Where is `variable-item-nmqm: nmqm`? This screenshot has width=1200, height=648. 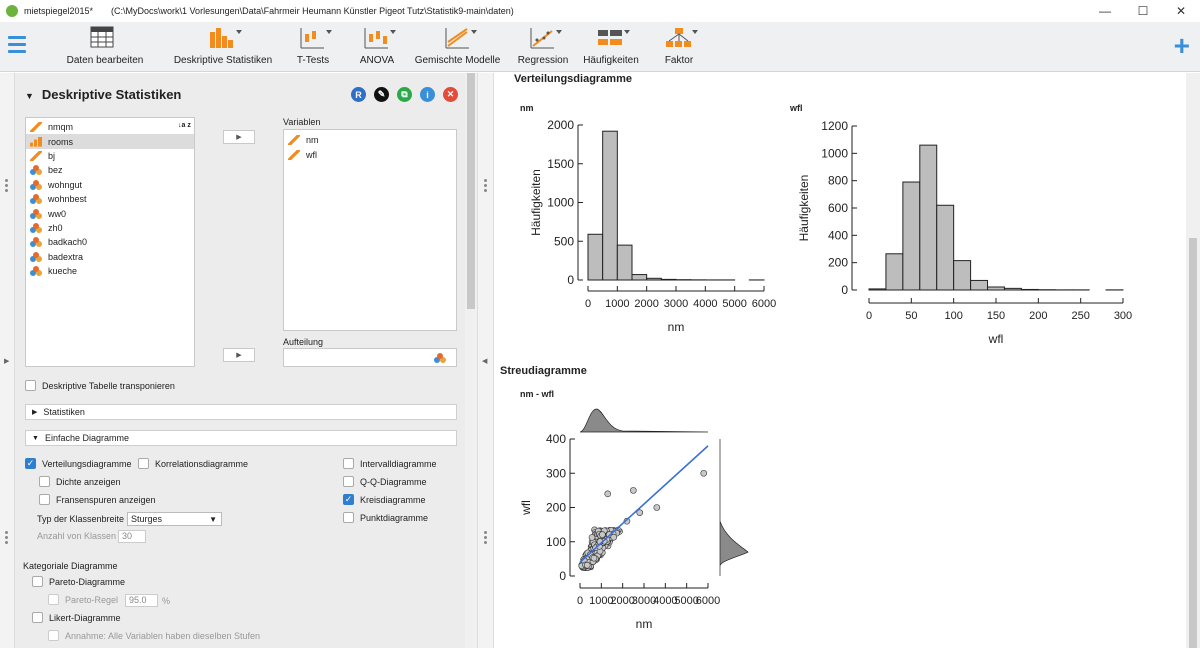 variable-item-nmqm: nmqm is located at coordinates (110, 127).